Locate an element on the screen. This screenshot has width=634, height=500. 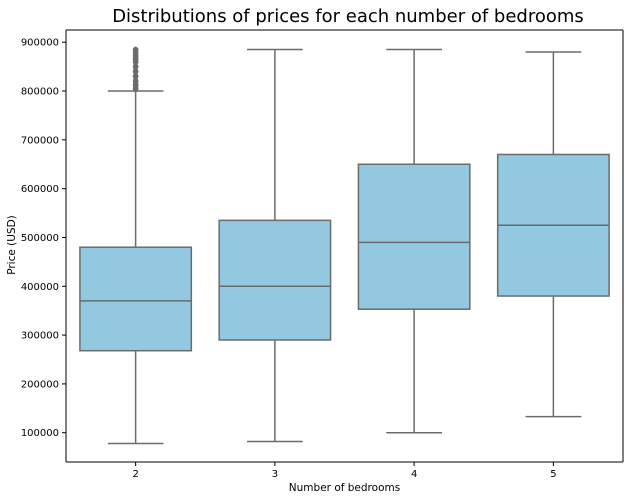
y-tick-label: 200000 is located at coordinates (40, 384).